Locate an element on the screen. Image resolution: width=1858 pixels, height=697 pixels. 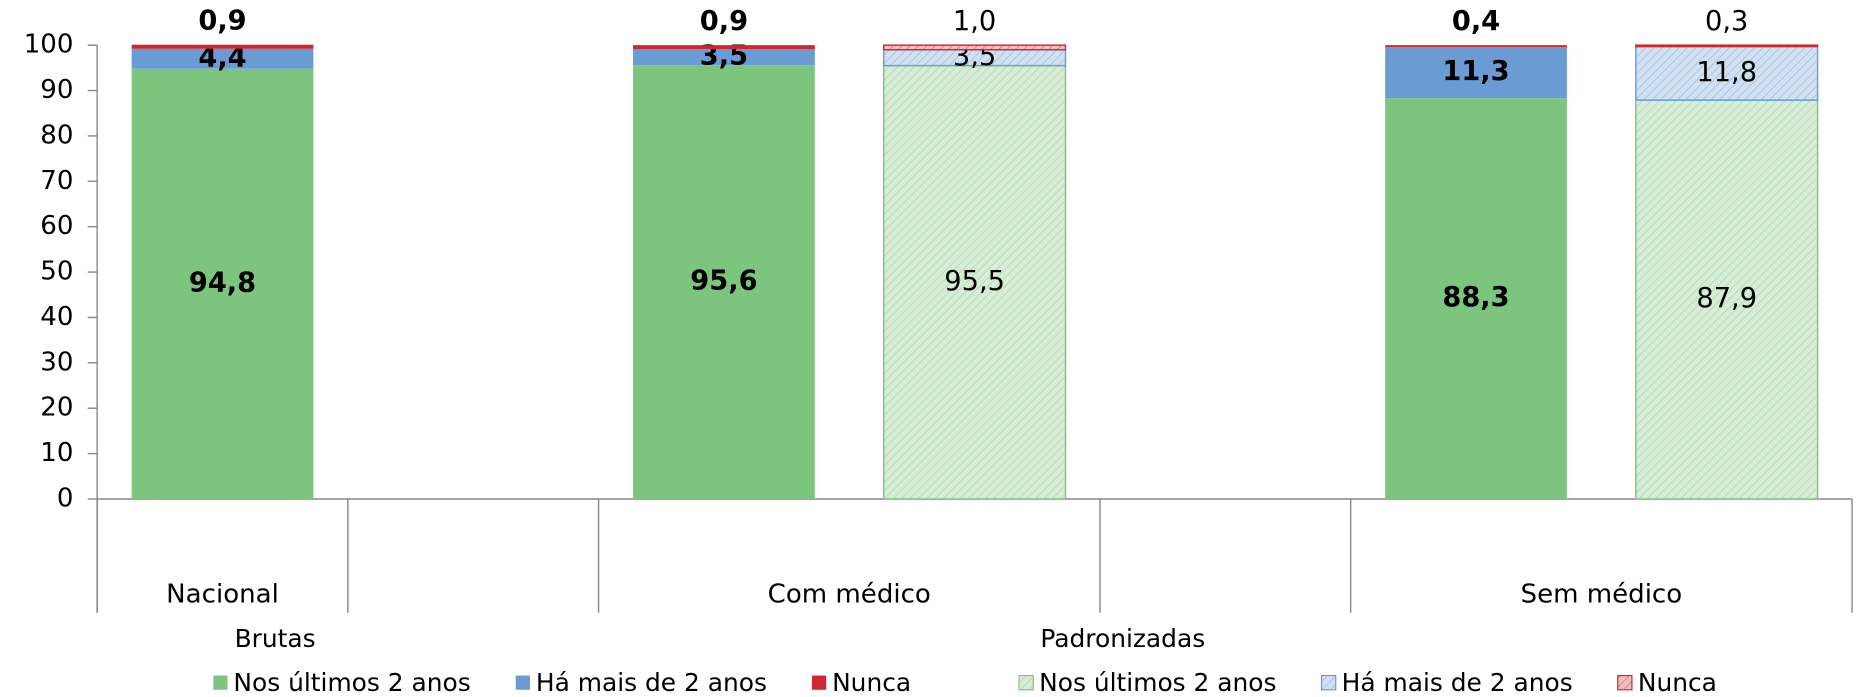
y-tick-label: 70 is located at coordinates (56, 181).